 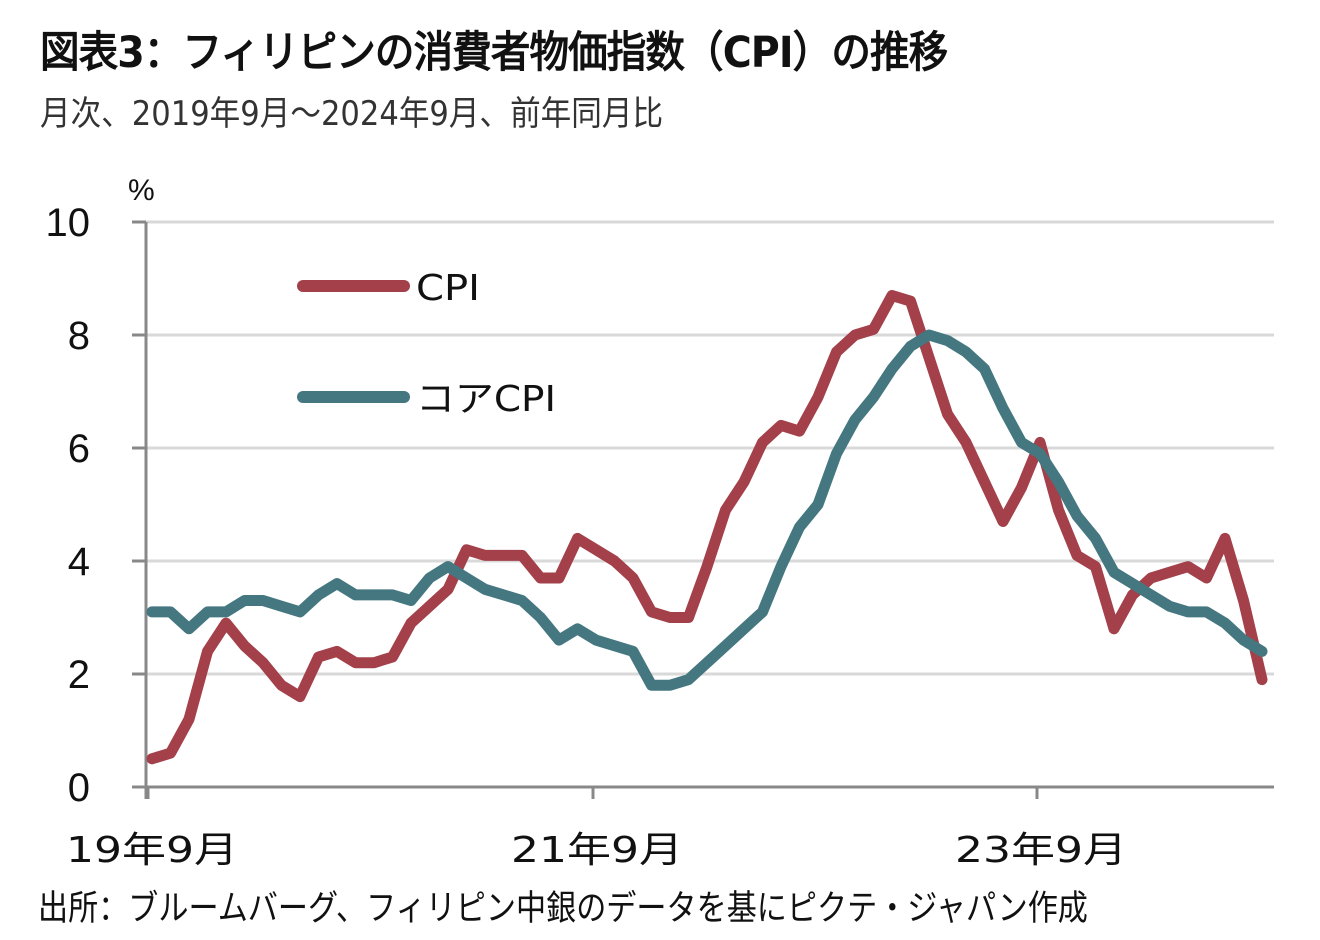 I want to click on x-tick-label: 23年9月, so click(x=1041, y=850).